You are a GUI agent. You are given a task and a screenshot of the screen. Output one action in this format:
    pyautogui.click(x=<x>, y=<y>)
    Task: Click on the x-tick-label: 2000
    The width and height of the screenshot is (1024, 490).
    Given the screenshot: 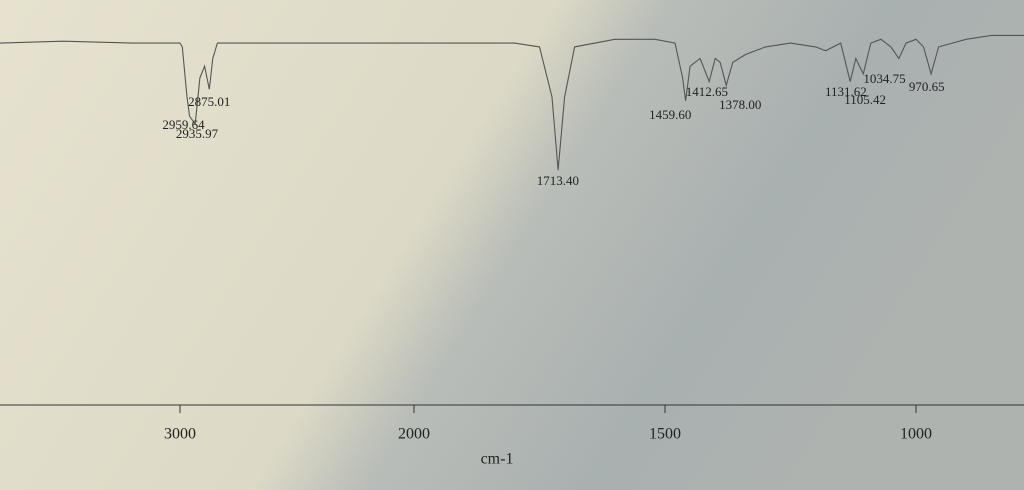 What is the action you would take?
    pyautogui.click(x=414, y=434)
    